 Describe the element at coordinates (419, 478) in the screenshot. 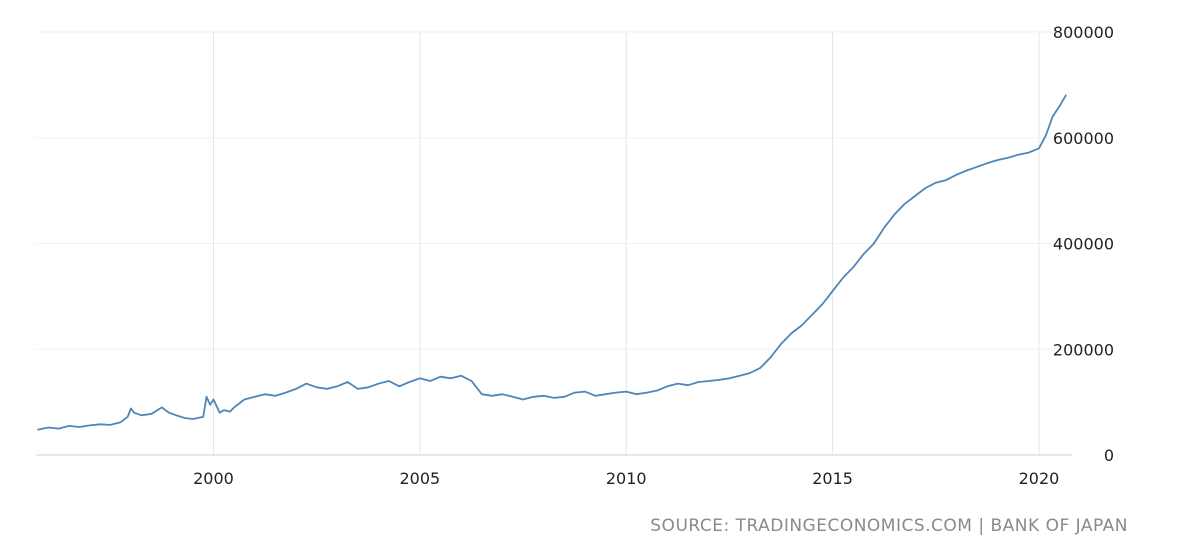

I see `x-tick-label: 2005` at that location.